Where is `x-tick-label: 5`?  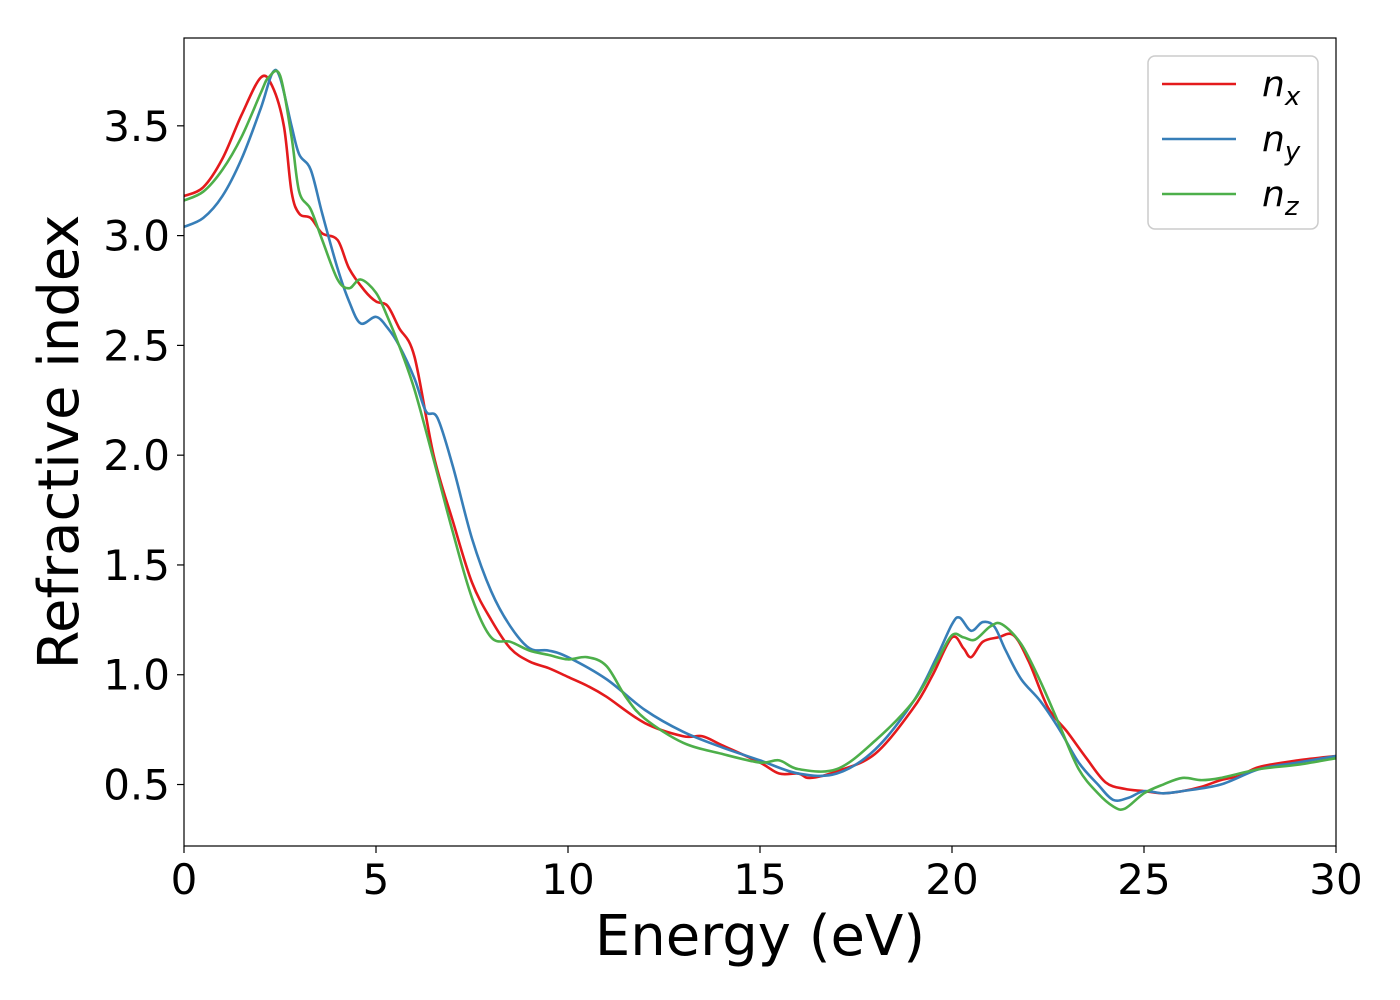 x-tick-label: 5 is located at coordinates (376, 879).